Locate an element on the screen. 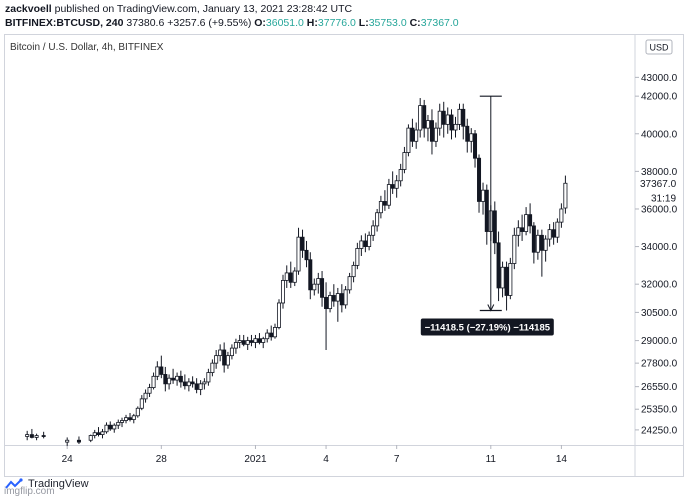 Image resolution: width=689 pixels, height=499 pixels. price-tick-label: 43000.0 is located at coordinates (659, 78).